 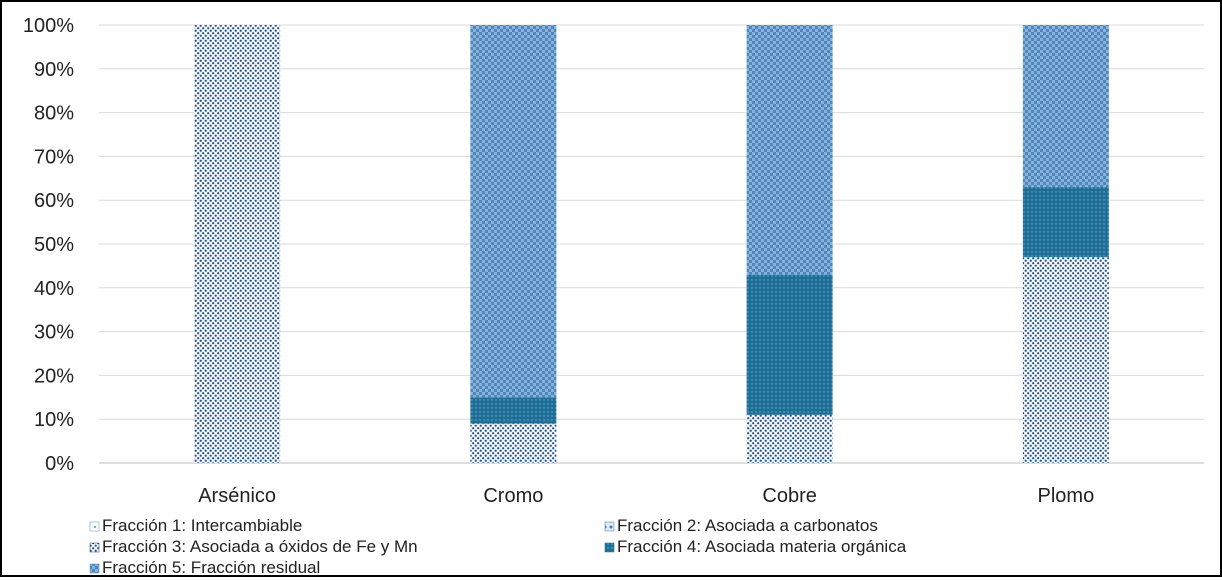 I want to click on y-tick-label: 80%, so click(x=54, y=114).